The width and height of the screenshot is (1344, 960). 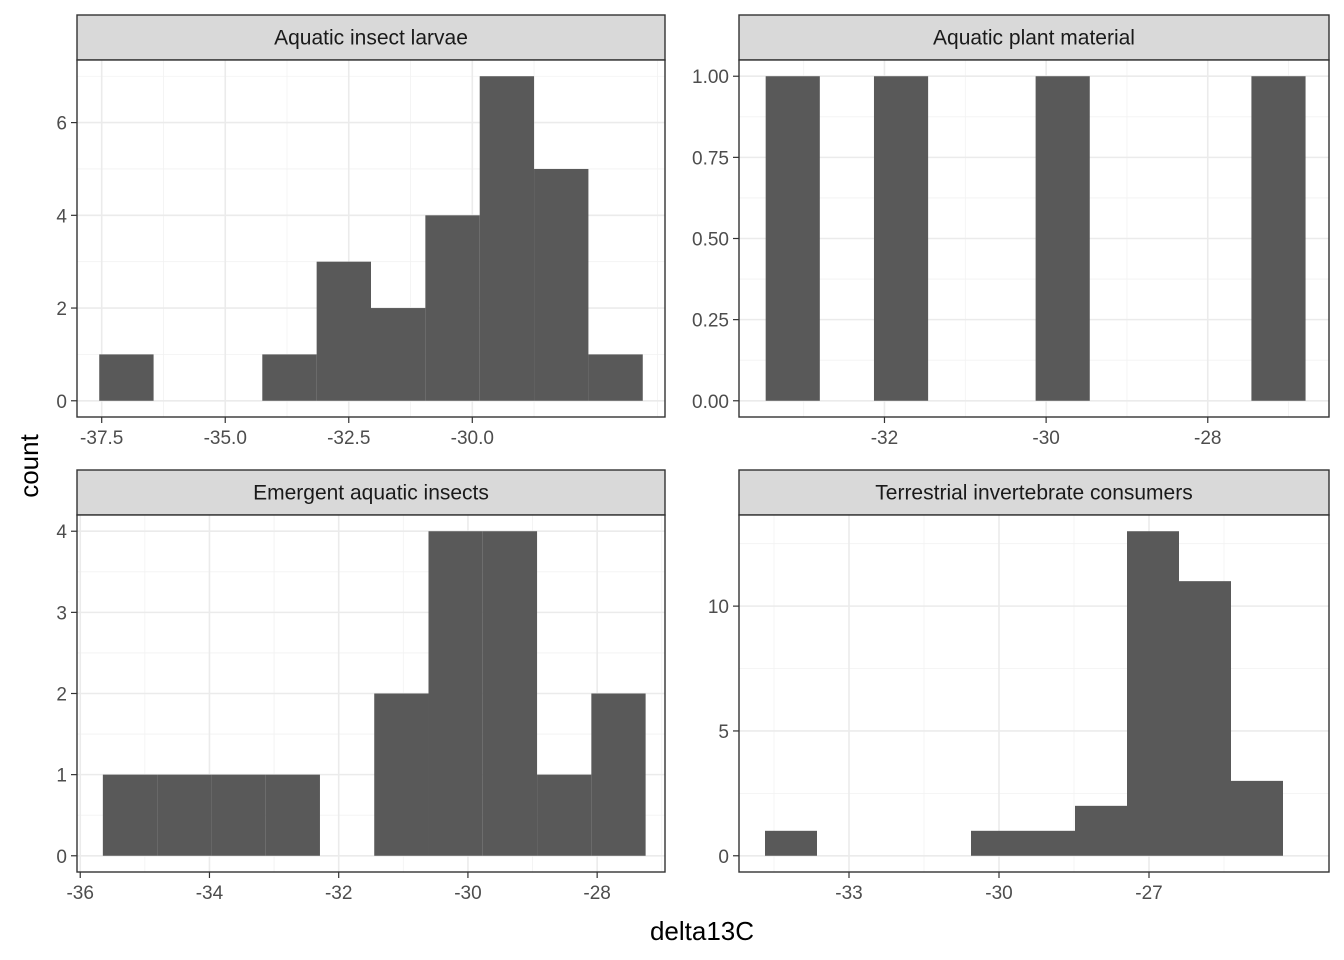 What do you see at coordinates (61, 776) in the screenshot?
I see `y-tick-label: 1` at bounding box center [61, 776].